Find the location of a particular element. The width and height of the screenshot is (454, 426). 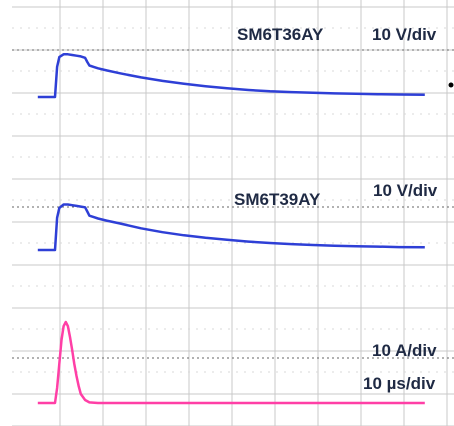

trace2-name-label: SM6T39AY is located at coordinates (277, 199).